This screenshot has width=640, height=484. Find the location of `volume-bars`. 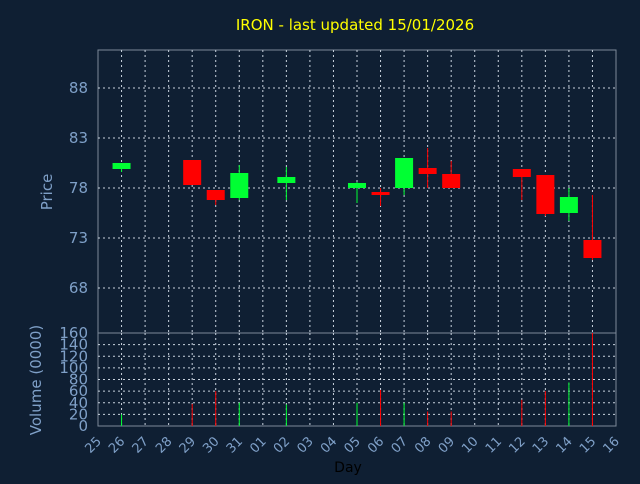

volume-bars is located at coordinates (357, 379).